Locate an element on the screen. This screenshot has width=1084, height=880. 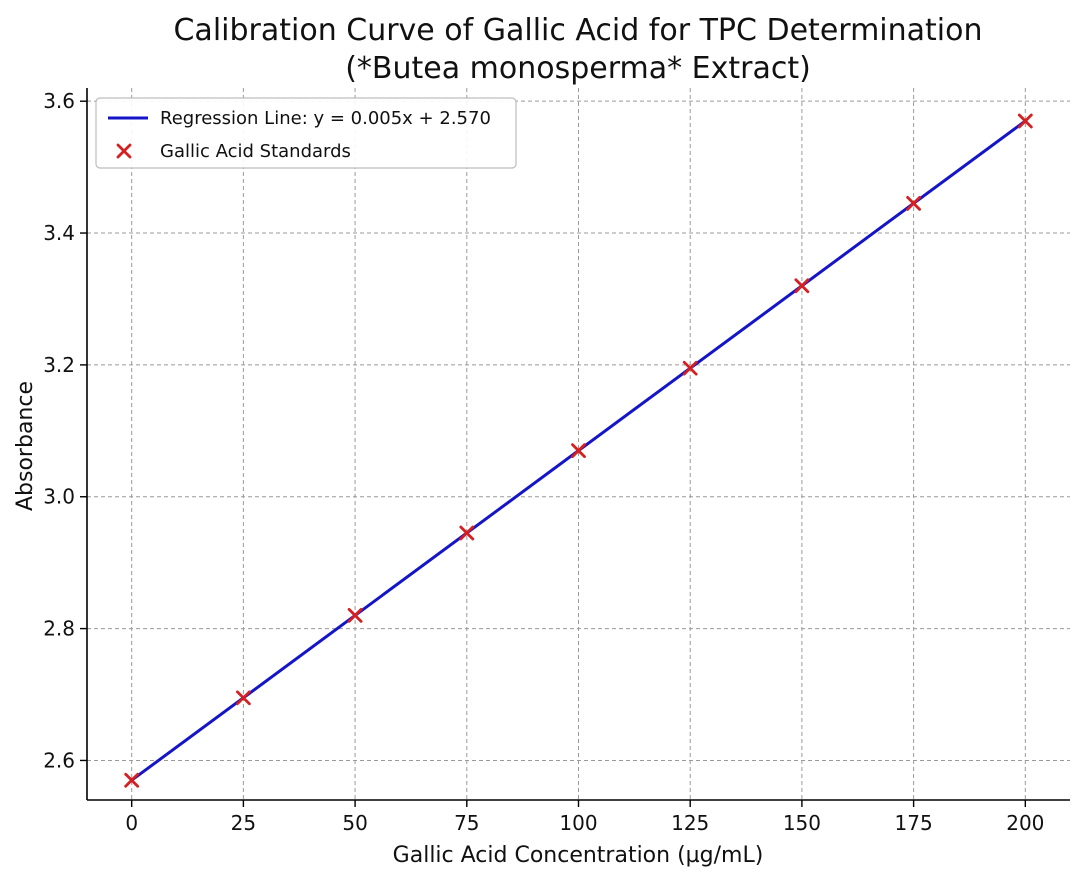
y-tick-label: 3.6 is located at coordinates (59, 101).